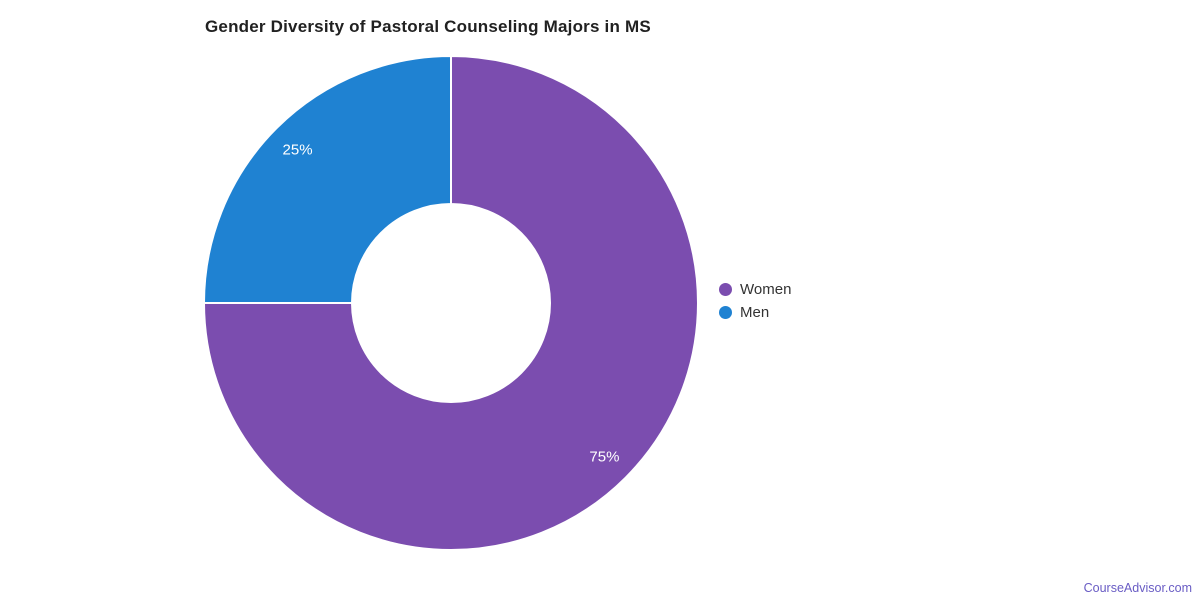 The width and height of the screenshot is (1200, 600). What do you see at coordinates (1137, 588) in the screenshot?
I see `courseadvisor-credit-link: CourseAdvisor.com` at bounding box center [1137, 588].